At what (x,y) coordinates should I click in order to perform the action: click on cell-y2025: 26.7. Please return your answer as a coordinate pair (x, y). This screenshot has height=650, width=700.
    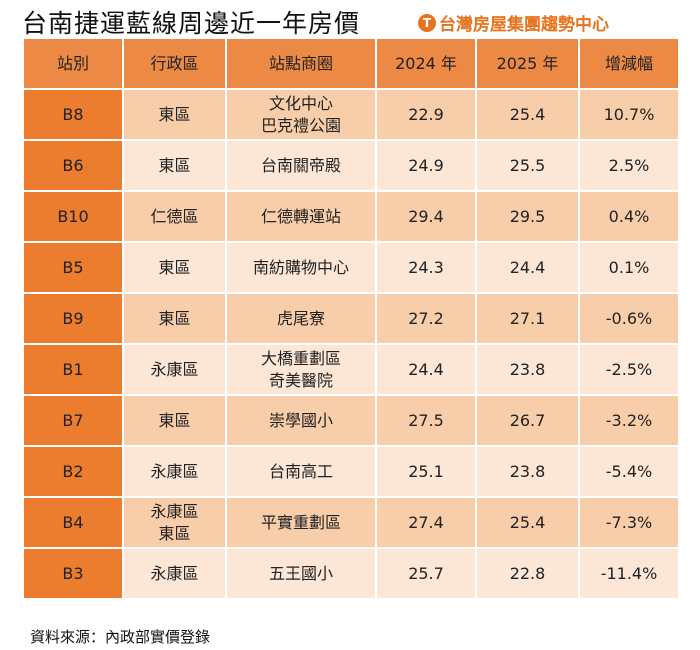
    Looking at the image, I should click on (527, 420).